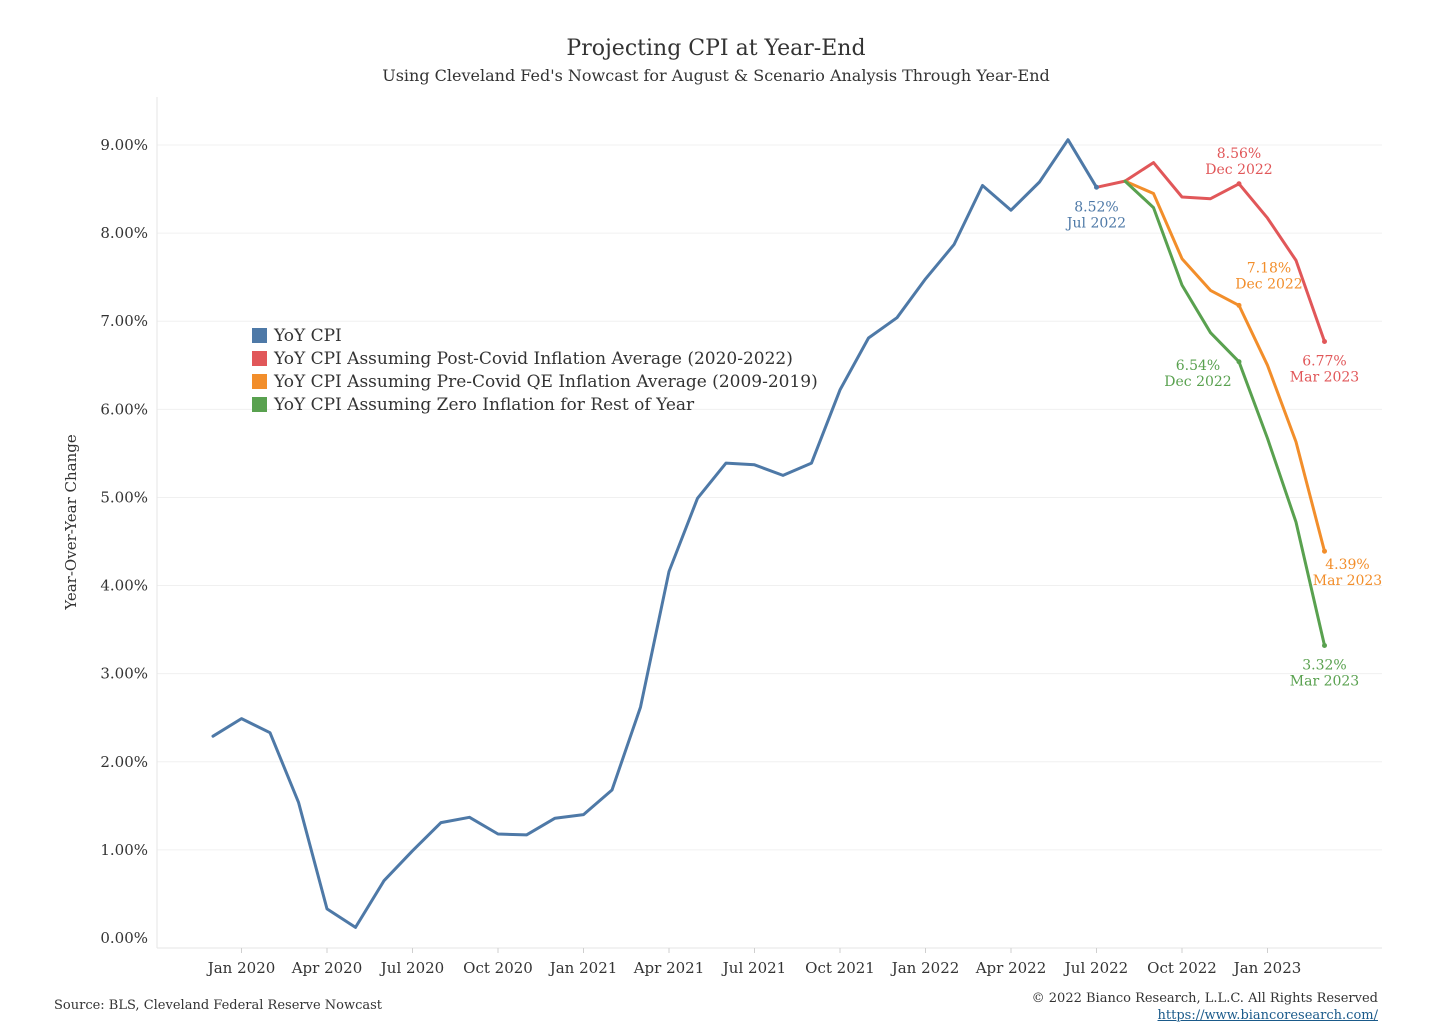 The width and height of the screenshot is (1456, 1031). I want to click on annotation-date-label: Jul 2022, so click(1095, 223).